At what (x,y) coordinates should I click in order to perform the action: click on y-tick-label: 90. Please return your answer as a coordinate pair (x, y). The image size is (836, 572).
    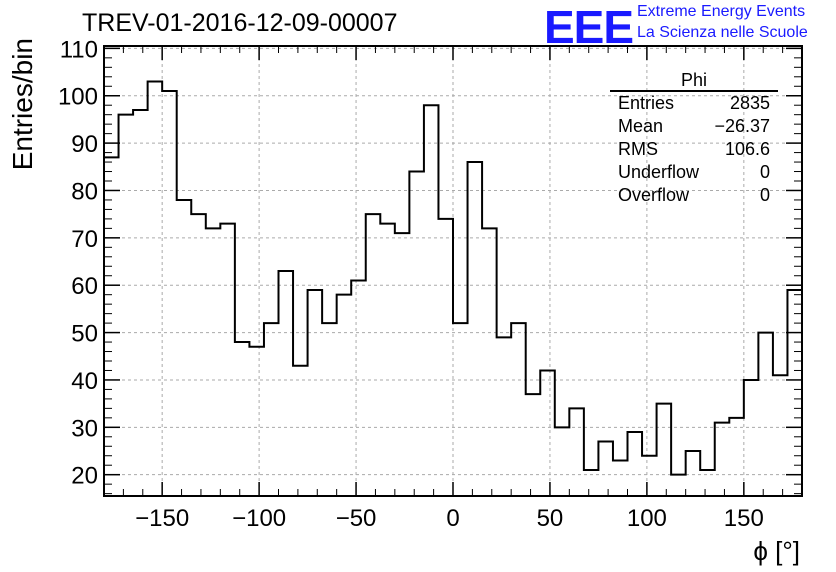
    Looking at the image, I should click on (84, 144).